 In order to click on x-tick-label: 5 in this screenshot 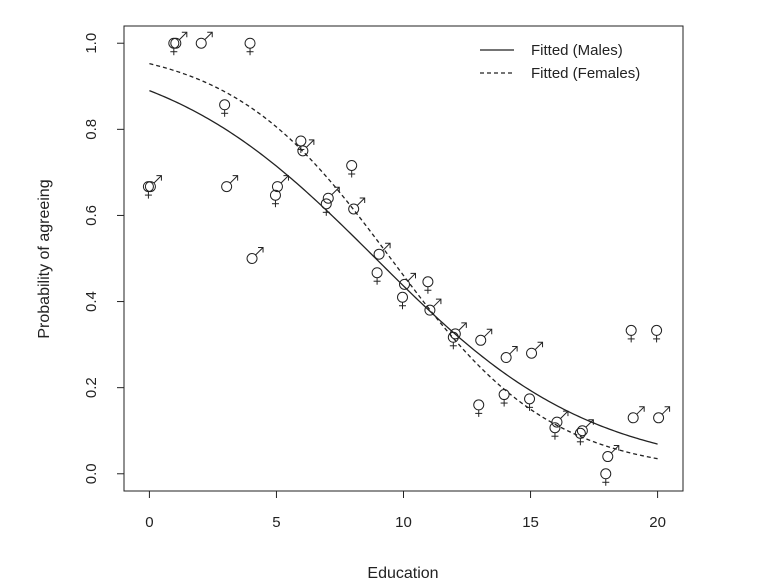, I will do `click(276, 522)`.